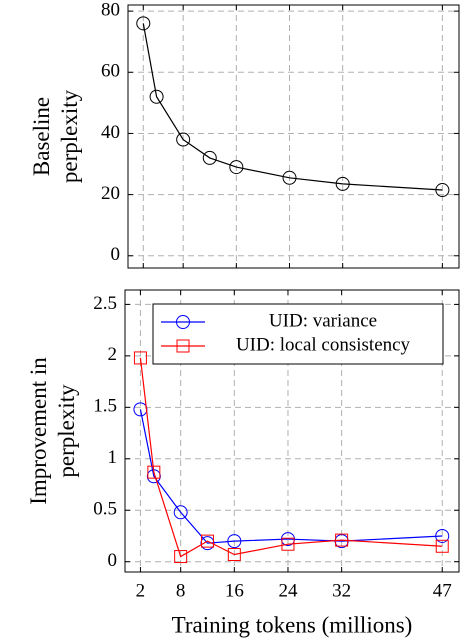 The width and height of the screenshot is (460, 639). What do you see at coordinates (292, 624) in the screenshot?
I see `x-axis-label: Training tokens (millions)` at bounding box center [292, 624].